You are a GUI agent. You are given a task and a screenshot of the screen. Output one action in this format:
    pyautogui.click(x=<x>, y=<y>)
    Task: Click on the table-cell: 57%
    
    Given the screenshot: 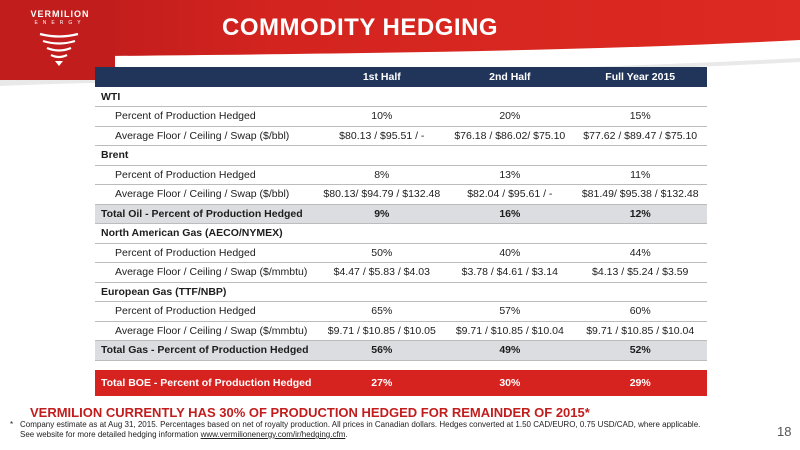 What is the action you would take?
    pyautogui.click(x=510, y=311)
    